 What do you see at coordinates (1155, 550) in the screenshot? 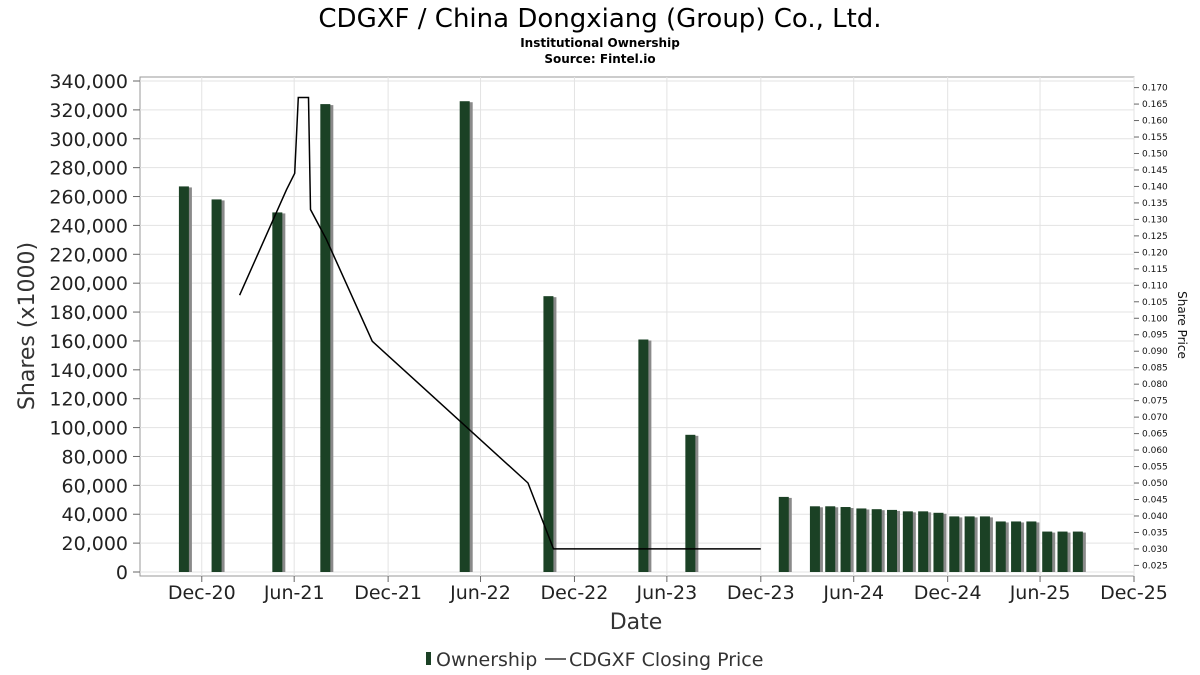
I see `y2-tick-label: 0.030` at bounding box center [1155, 550].